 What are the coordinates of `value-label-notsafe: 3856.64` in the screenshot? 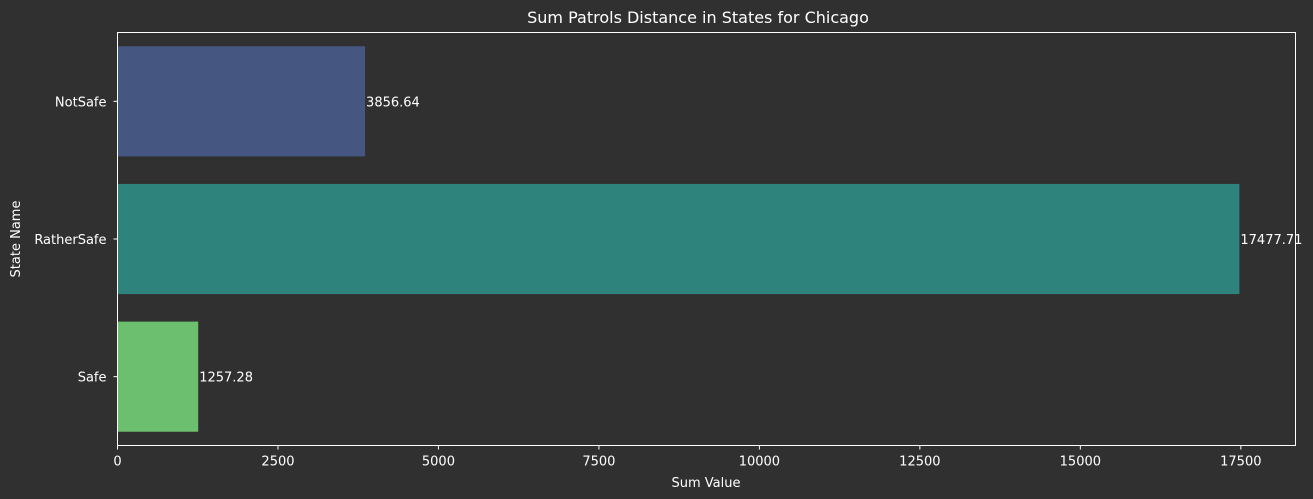 It's located at (393, 102).